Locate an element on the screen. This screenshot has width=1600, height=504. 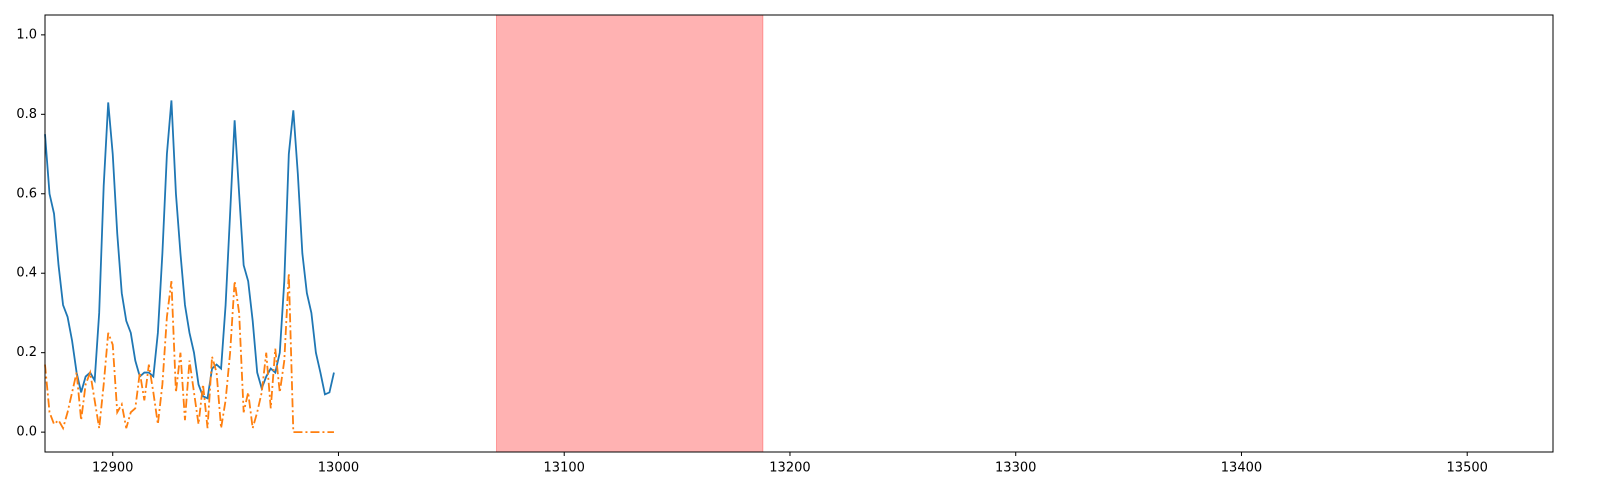
y-tick-label: 0.6 is located at coordinates (26, 193).